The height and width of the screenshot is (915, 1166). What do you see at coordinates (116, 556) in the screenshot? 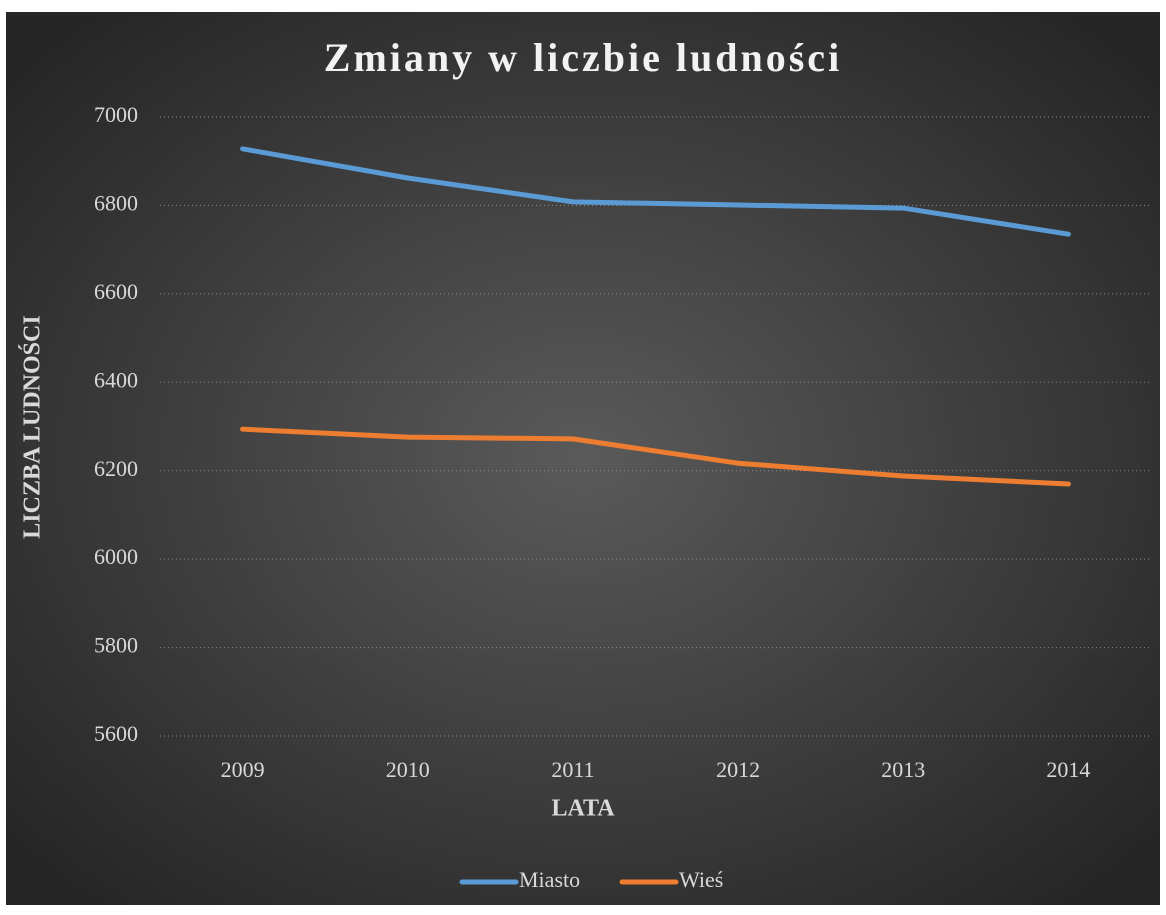
I see `y-tick-label: 6000` at bounding box center [116, 556].